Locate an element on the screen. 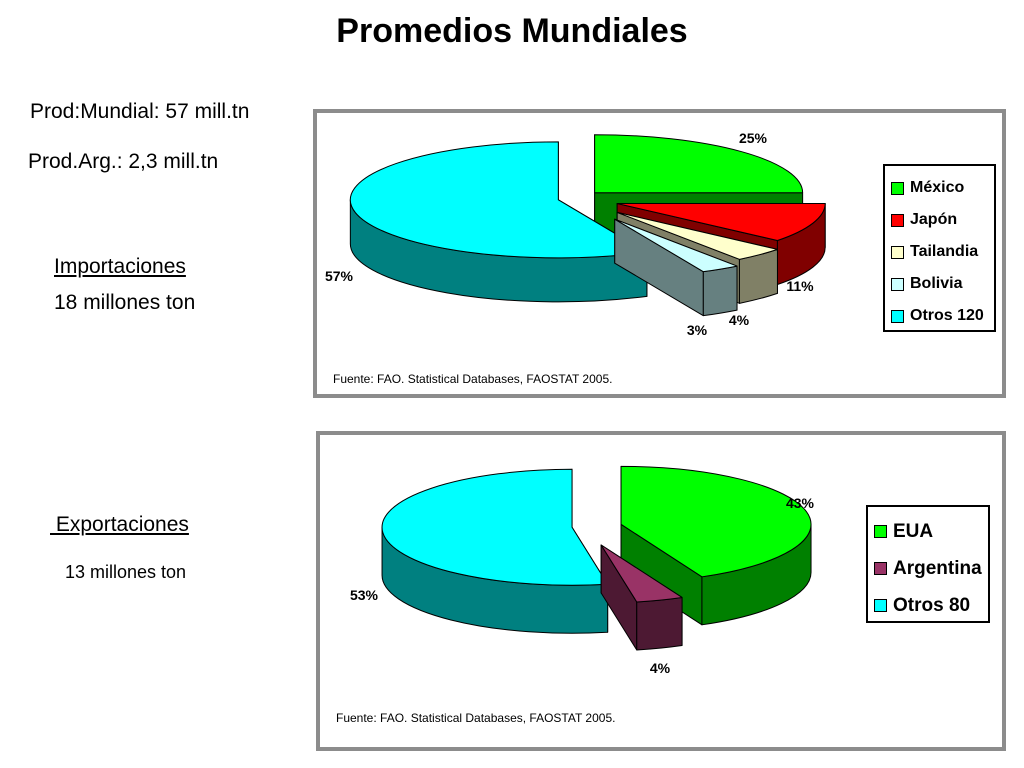 The image size is (1024, 768). imports-legend: México Japón Tailandia Bolivia Otros 120 is located at coordinates (939, 248).